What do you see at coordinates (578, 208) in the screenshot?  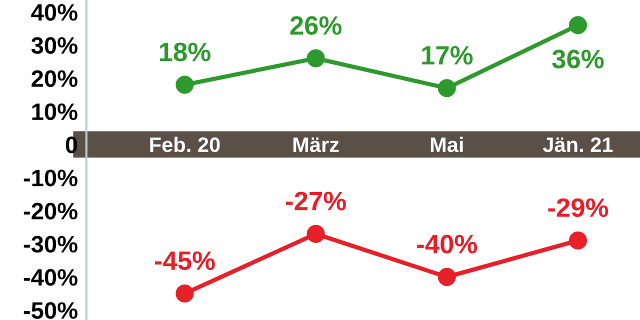 I see `data-label: -29%` at bounding box center [578, 208].